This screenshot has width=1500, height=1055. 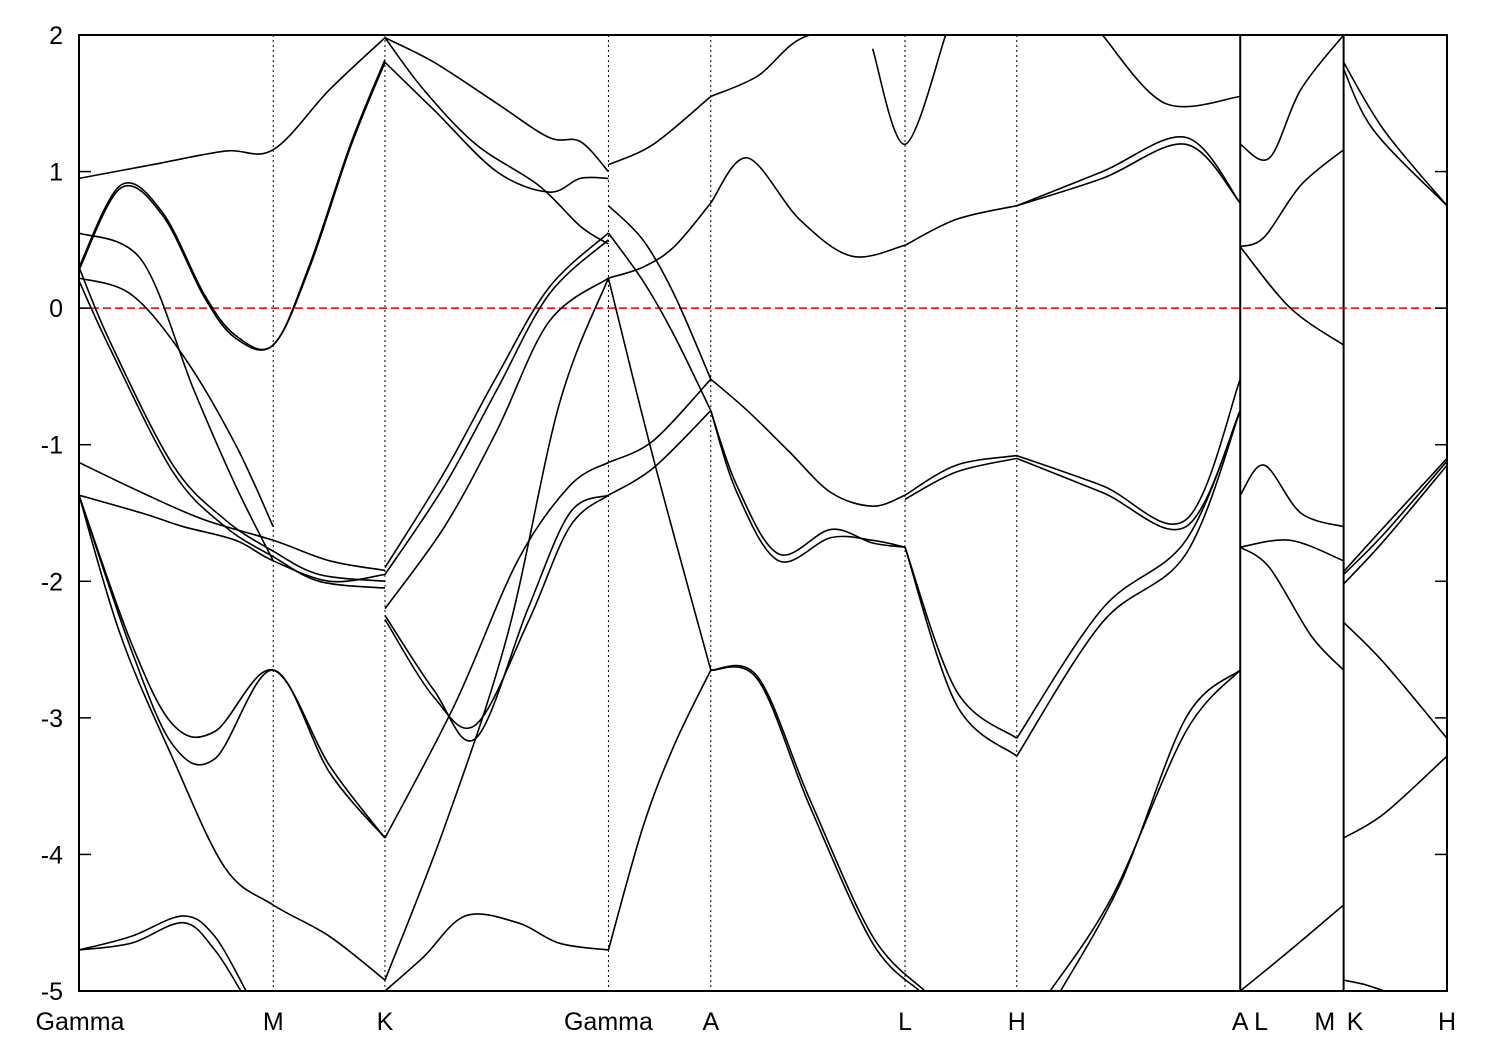 I want to click on y-tick-label-1: 1, so click(x=56, y=173).